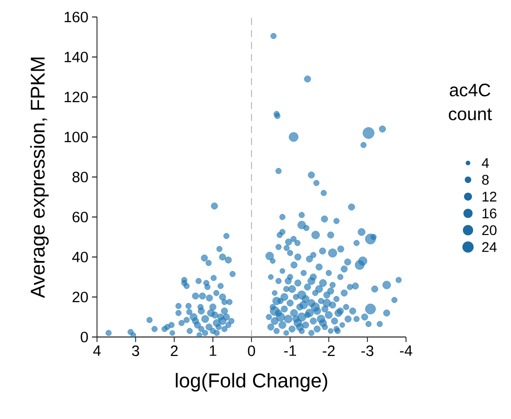  Describe the element at coordinates (39, 178) in the screenshot. I see `y-axis-title: Average expression, FPKM` at that location.